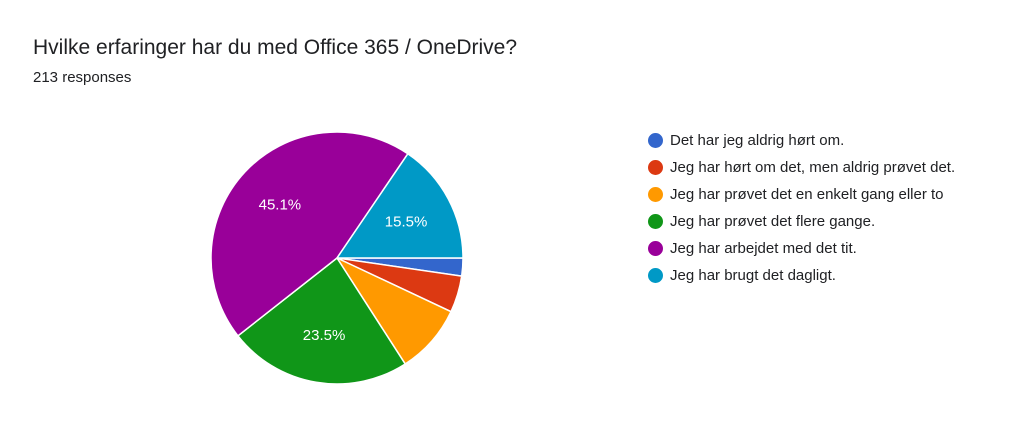 This screenshot has width=1024, height=431. I want to click on legend-item-4: Jeg har arbejdet med det tit., so click(813, 249).